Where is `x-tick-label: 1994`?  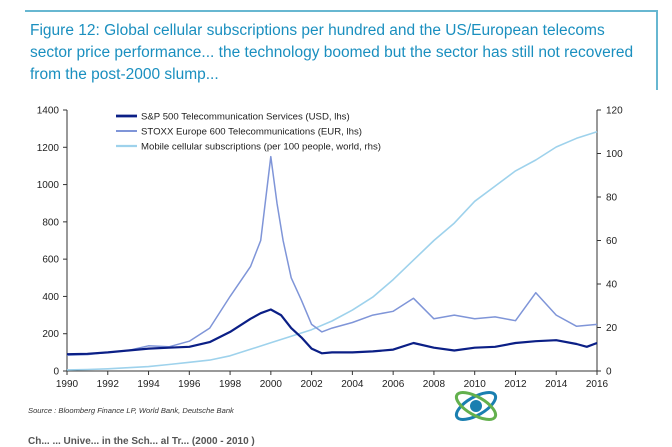 x-tick-label: 1994 is located at coordinates (148, 384).